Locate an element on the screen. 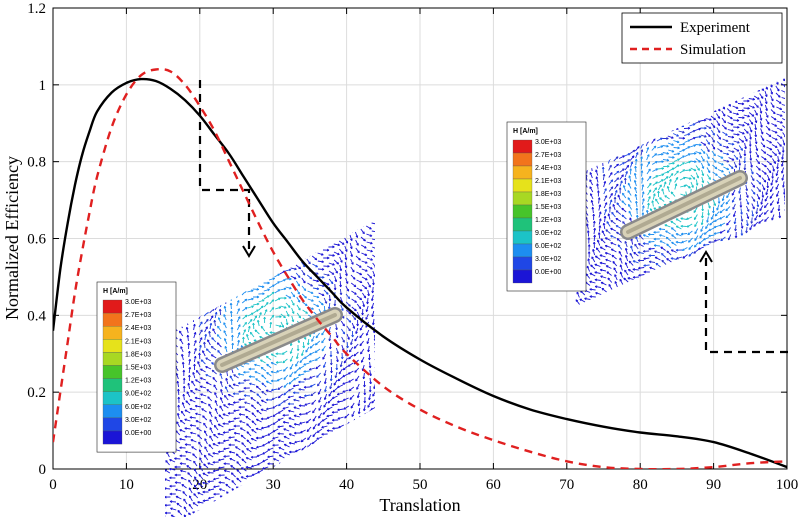  y-tick-label: 1.2 is located at coordinates (36, 9).